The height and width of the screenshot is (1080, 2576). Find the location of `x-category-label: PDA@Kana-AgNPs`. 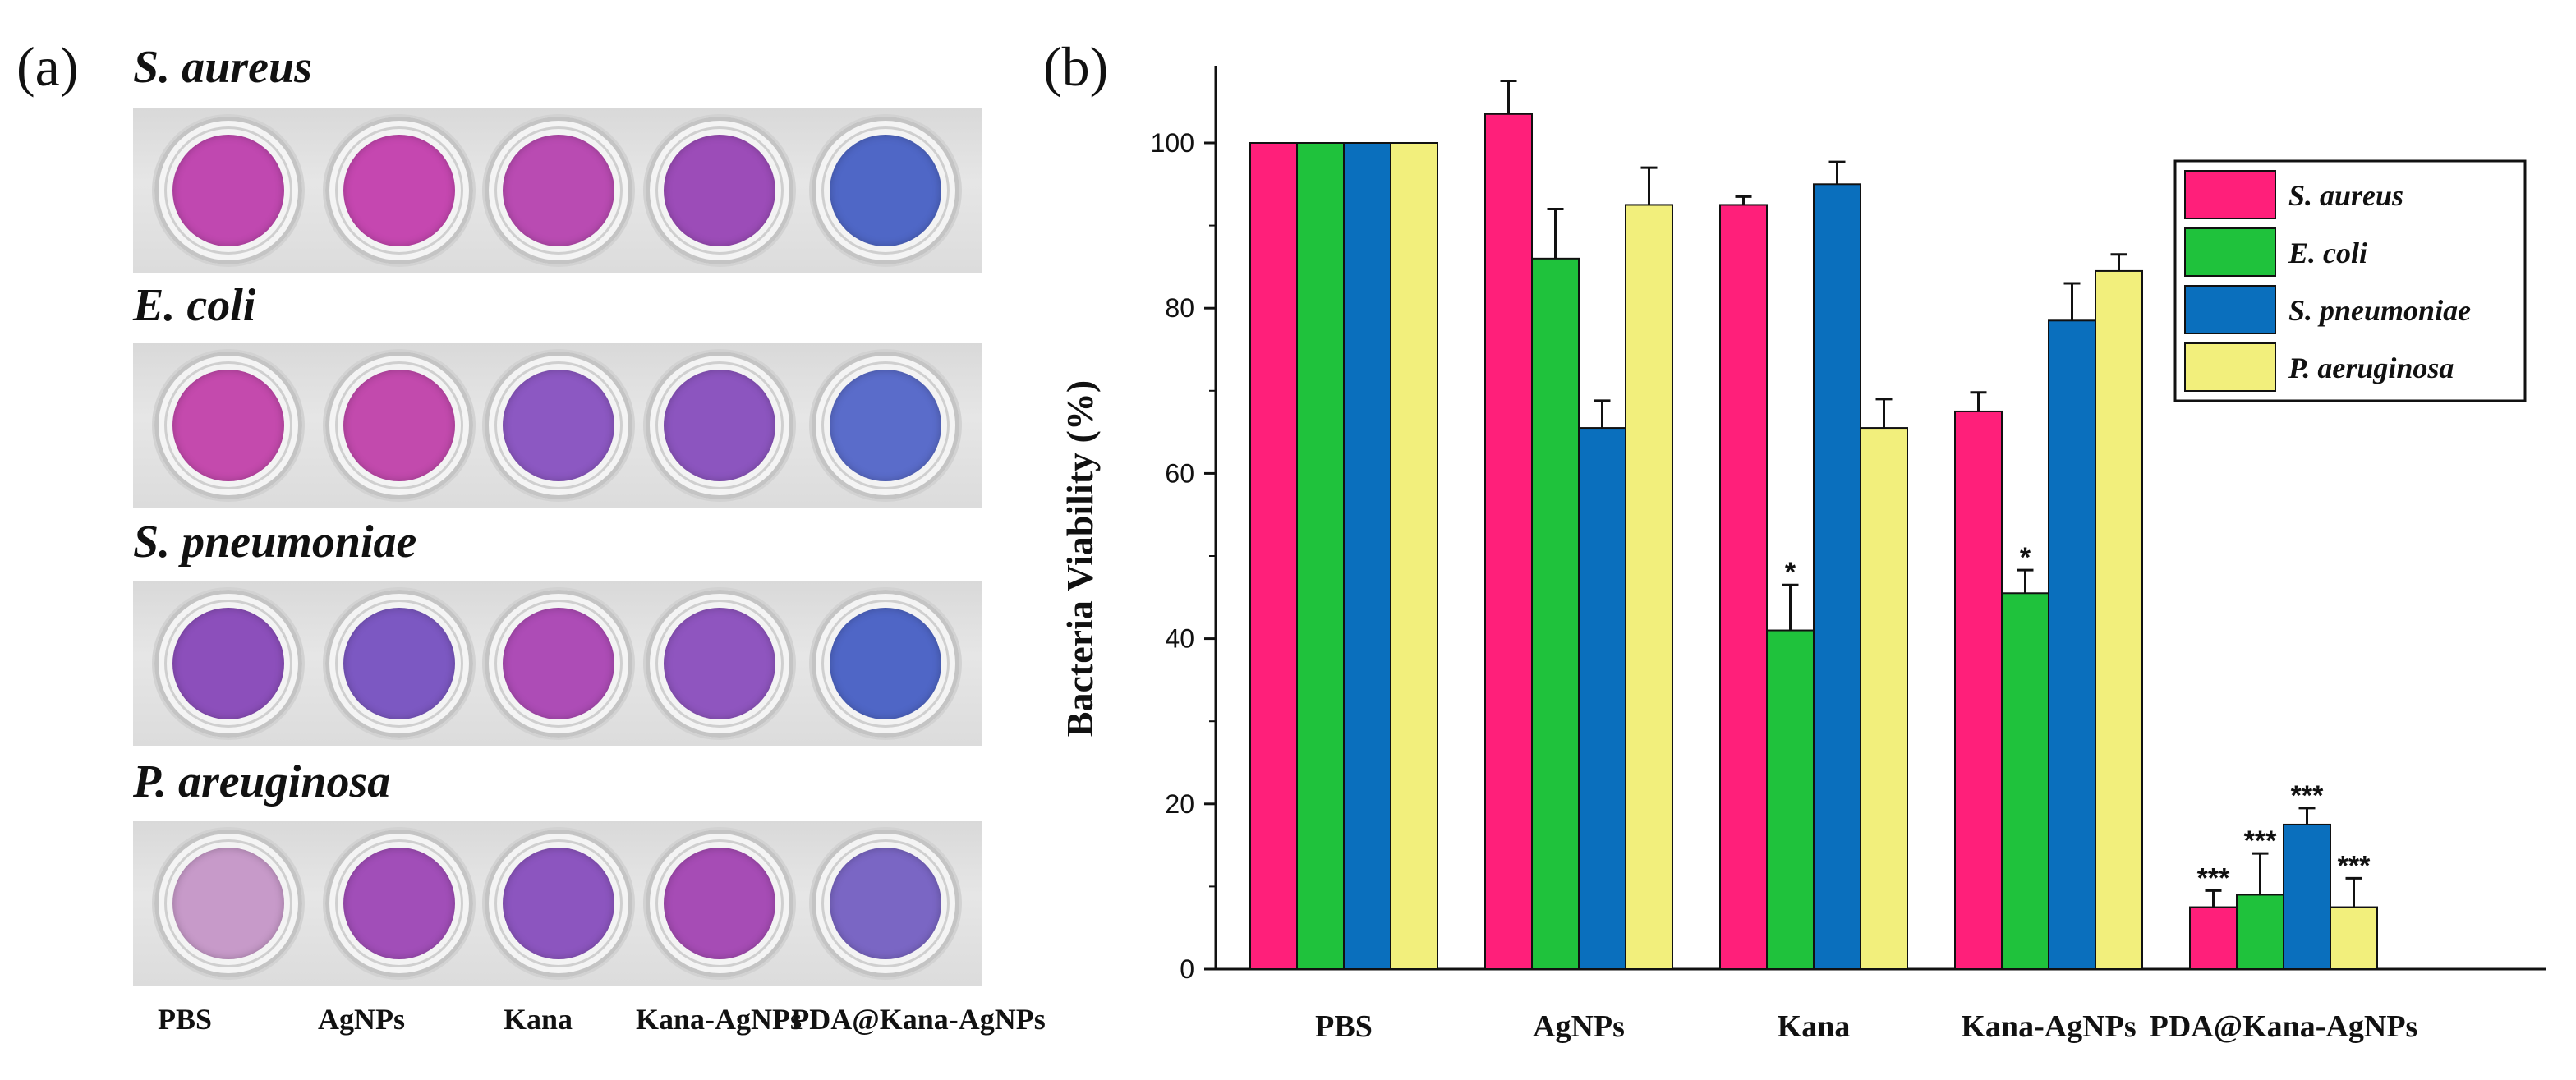

x-category-label: PDA@Kana-AgNPs is located at coordinates (2284, 1026).